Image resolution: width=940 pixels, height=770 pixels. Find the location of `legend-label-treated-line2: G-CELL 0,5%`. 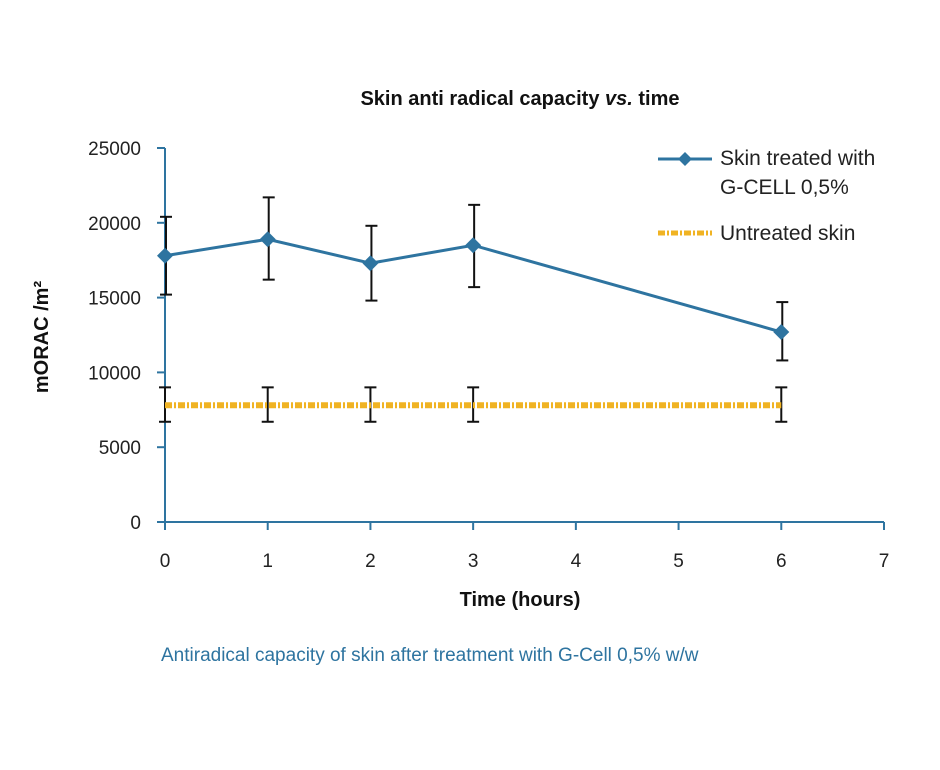

legend-label-treated-line2: G-CELL 0,5% is located at coordinates (784, 187).